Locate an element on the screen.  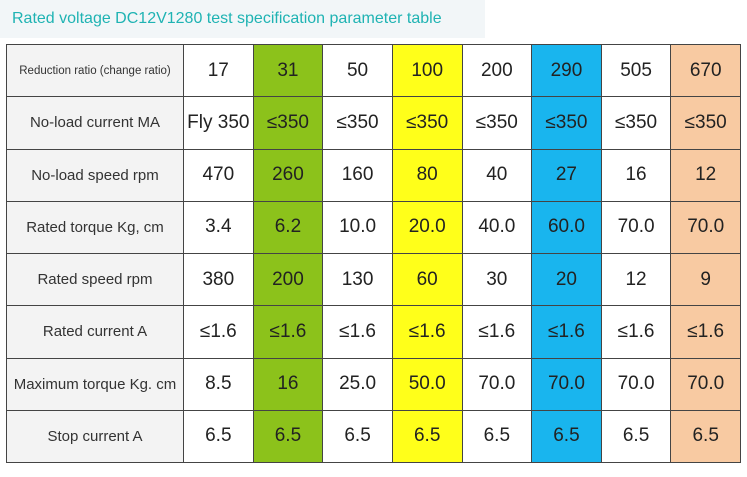
value-cell: 290 is located at coordinates (566, 70).